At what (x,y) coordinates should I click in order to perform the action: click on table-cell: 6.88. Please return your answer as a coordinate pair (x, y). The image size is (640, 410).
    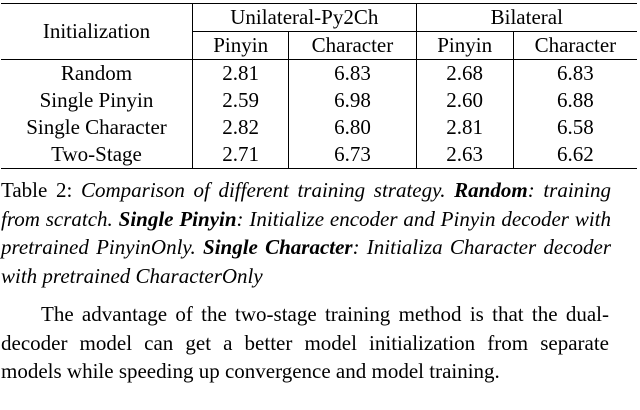
    Looking at the image, I should click on (574, 100).